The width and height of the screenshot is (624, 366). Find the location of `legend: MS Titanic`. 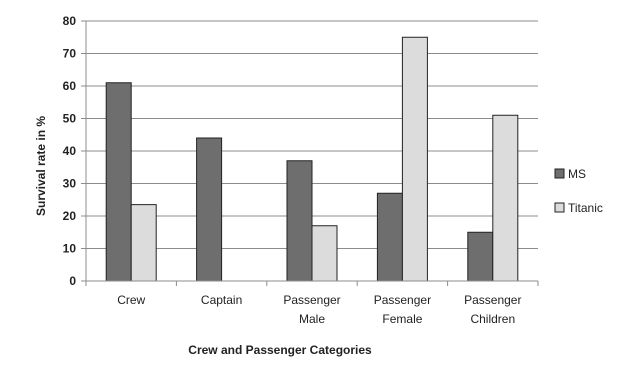

legend: MS Titanic is located at coordinates (578, 191).